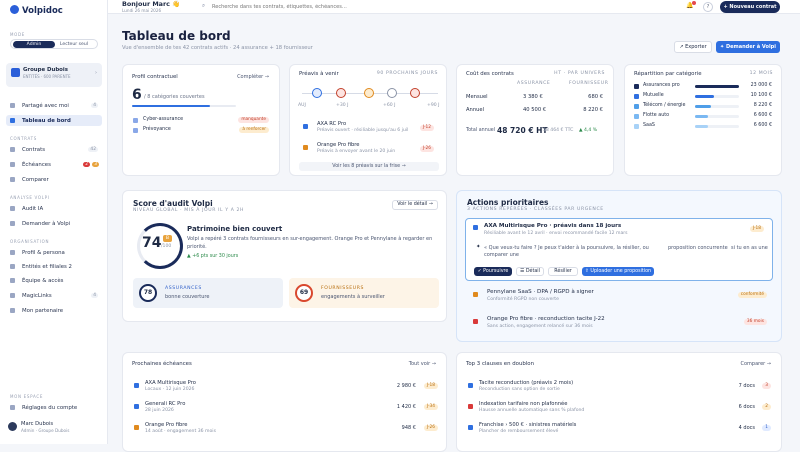 The image size is (800, 452). I want to click on export-button: ↗ Exporter, so click(693, 47).